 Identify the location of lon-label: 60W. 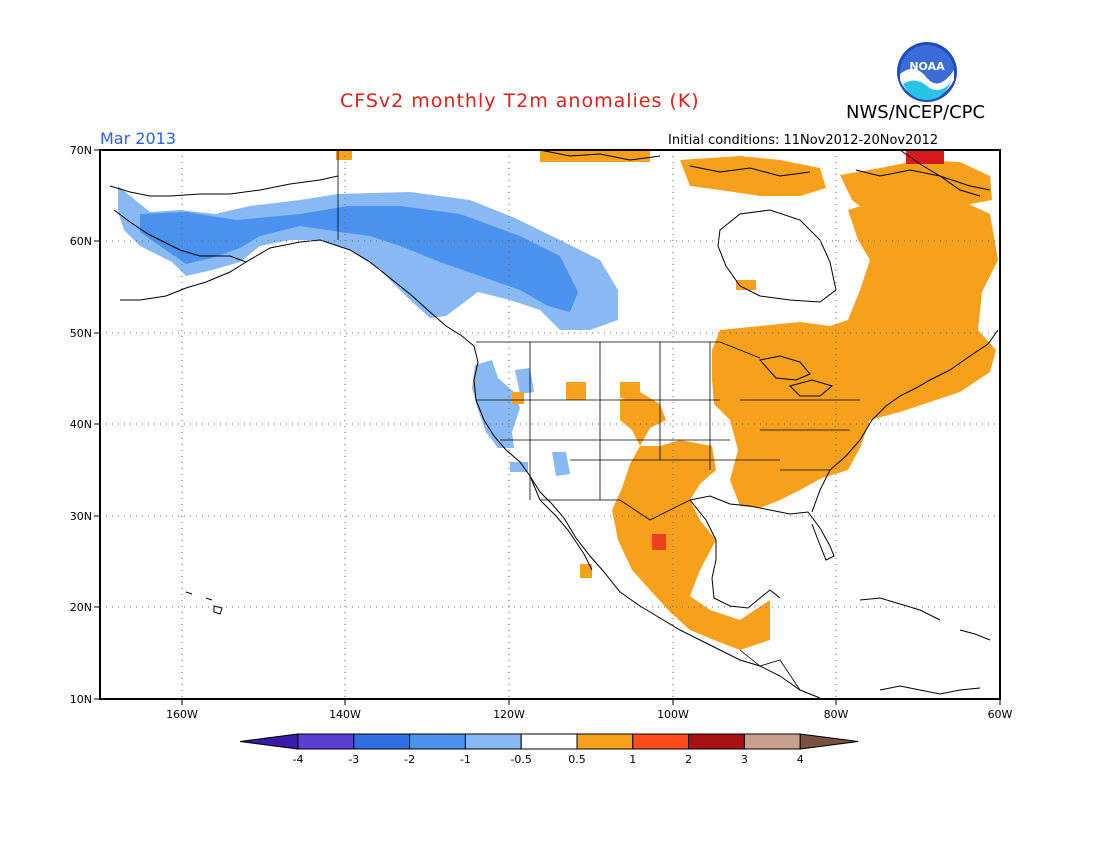
(1000, 714).